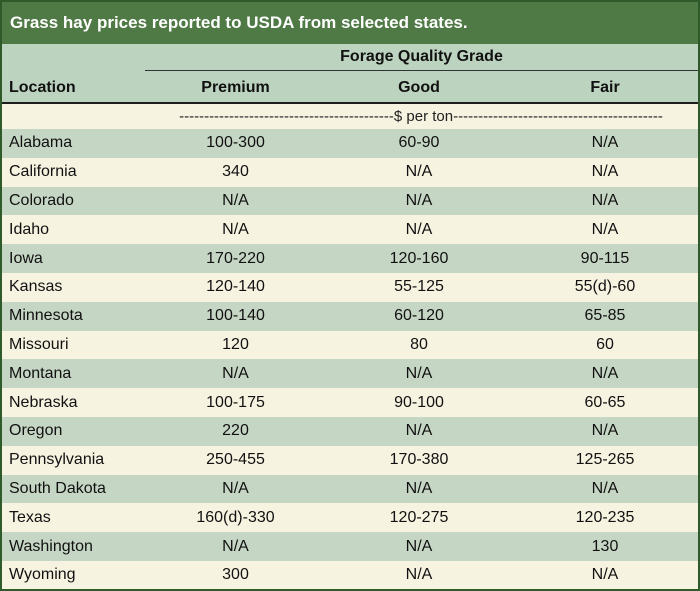 The height and width of the screenshot is (591, 700). I want to click on premium-cell: 120, so click(235, 344).